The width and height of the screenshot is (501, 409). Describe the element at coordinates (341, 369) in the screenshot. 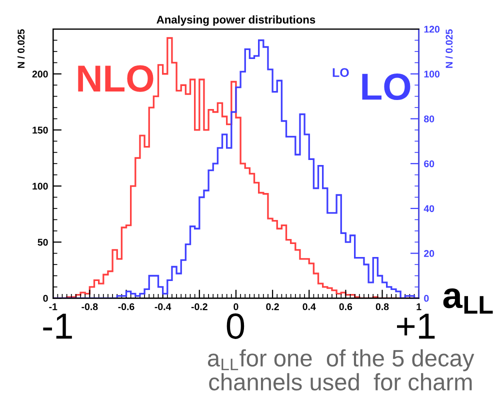

I see `text: a$_{LL}$for one of the 5 decay channels used for charm` at that location.